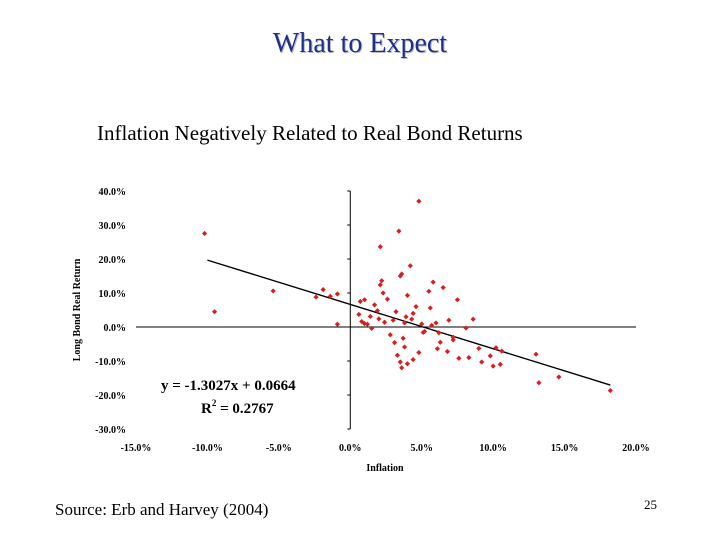  Describe the element at coordinates (206, 409) in the screenshot. I see `r-squared-letter: R` at that location.